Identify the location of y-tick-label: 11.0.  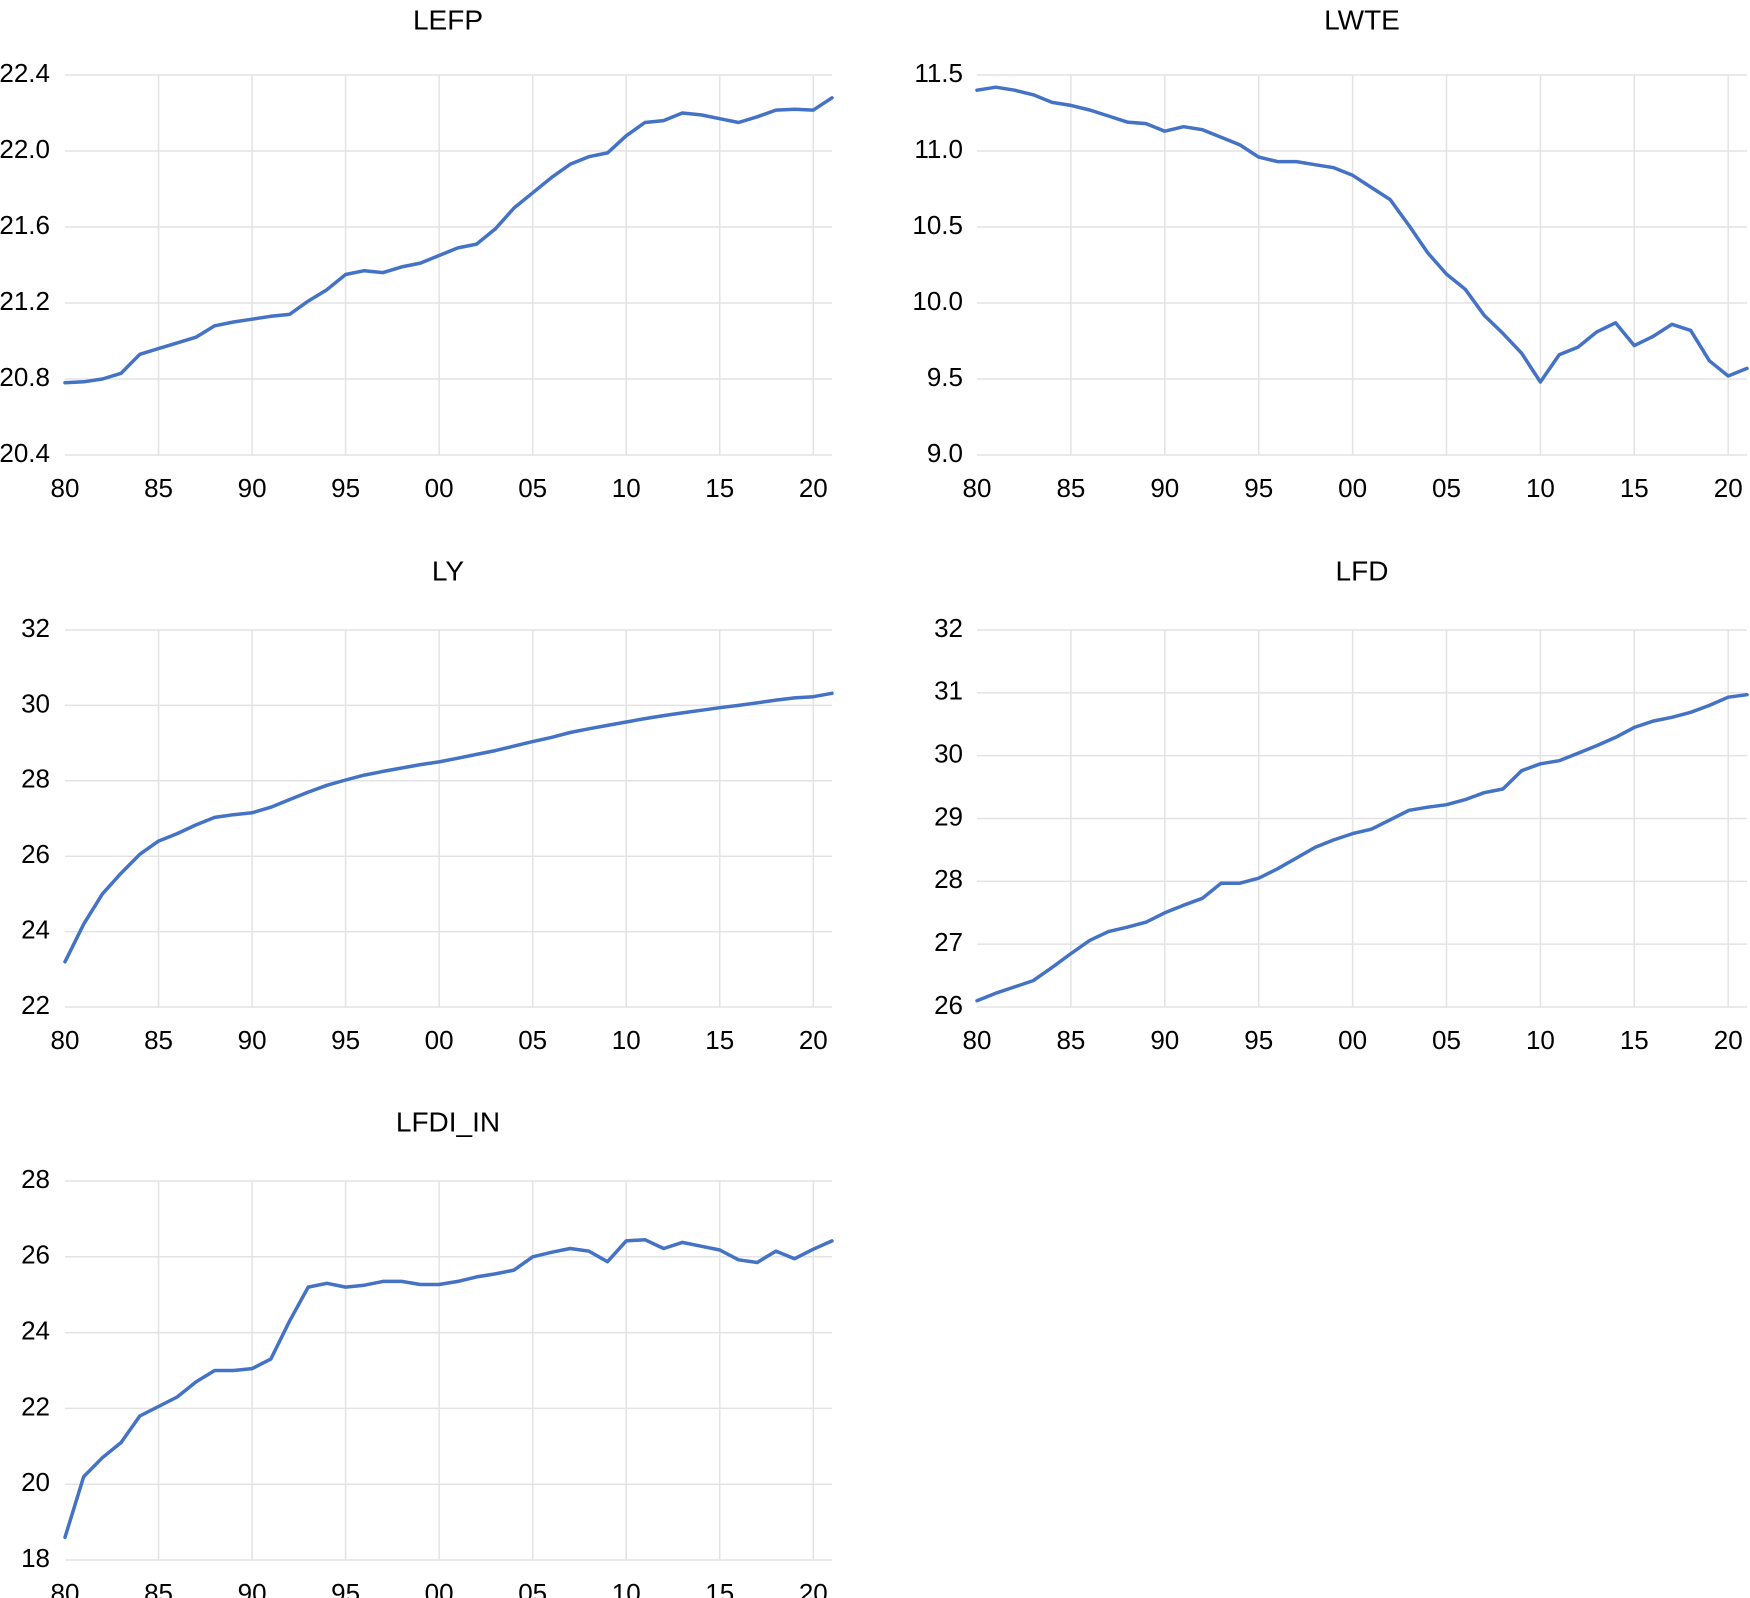
(938, 149).